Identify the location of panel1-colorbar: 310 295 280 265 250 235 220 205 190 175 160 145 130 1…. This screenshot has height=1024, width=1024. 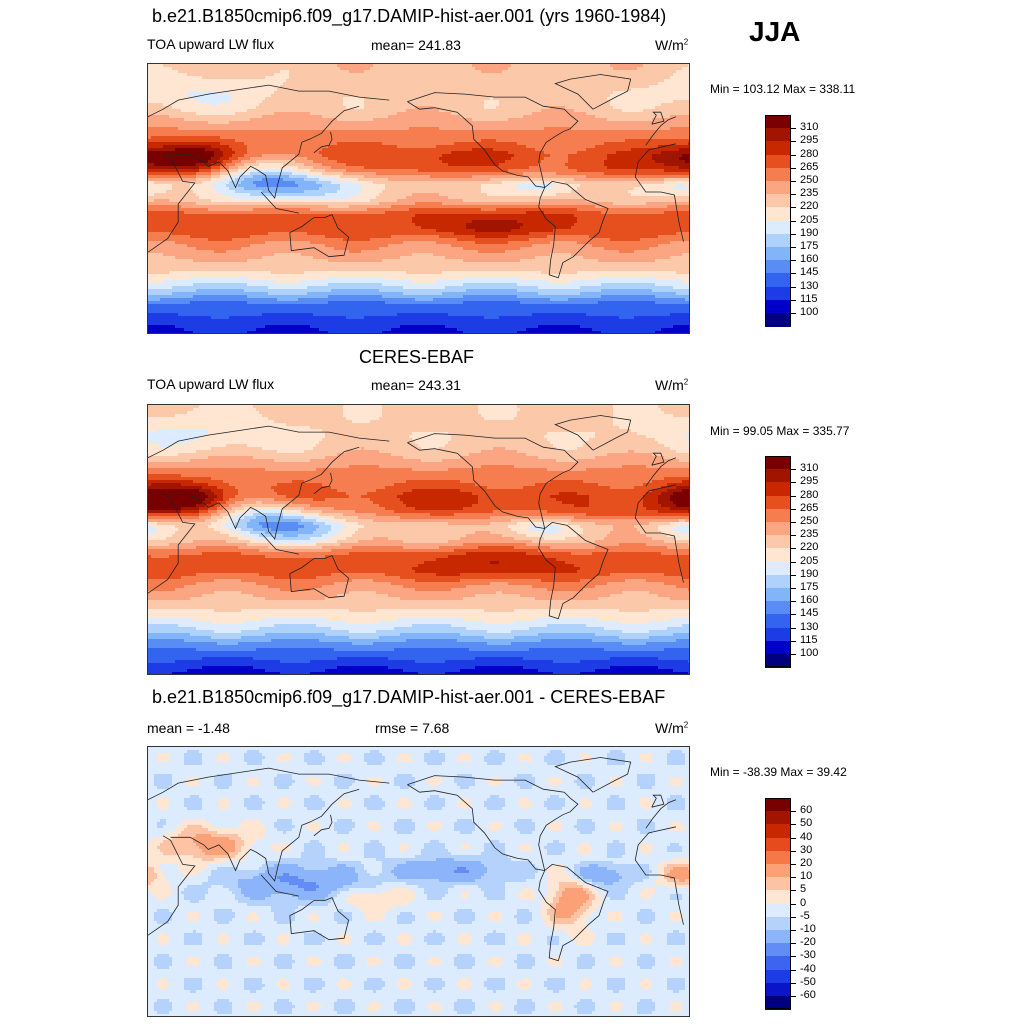
(791, 221).